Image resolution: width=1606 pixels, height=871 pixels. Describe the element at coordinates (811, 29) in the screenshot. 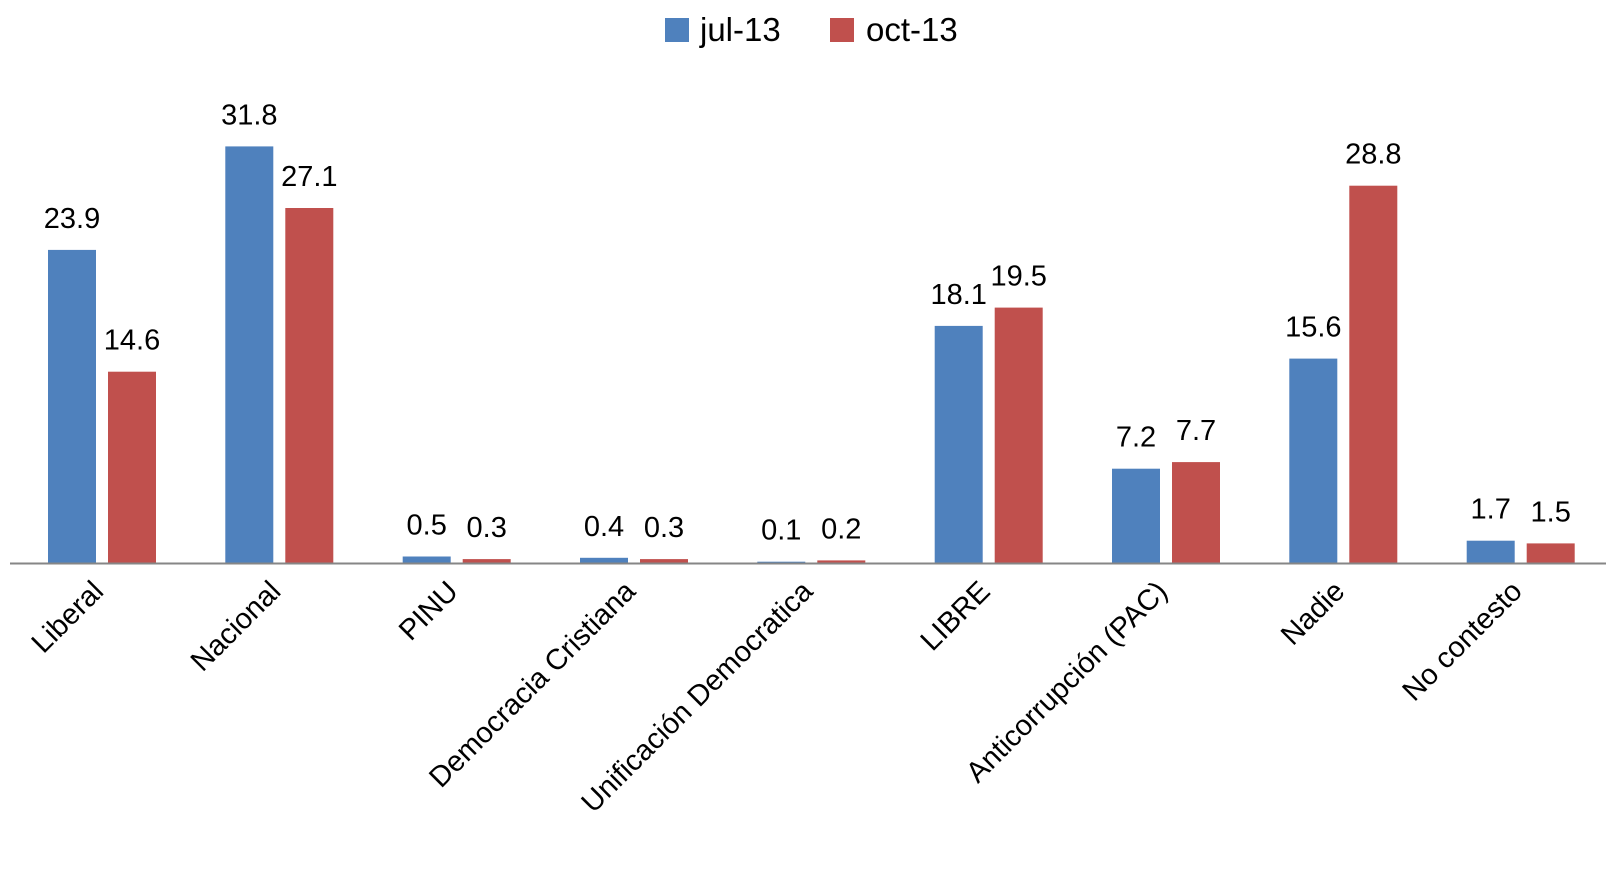

I see `legend: jul-13 oct-13` at that location.